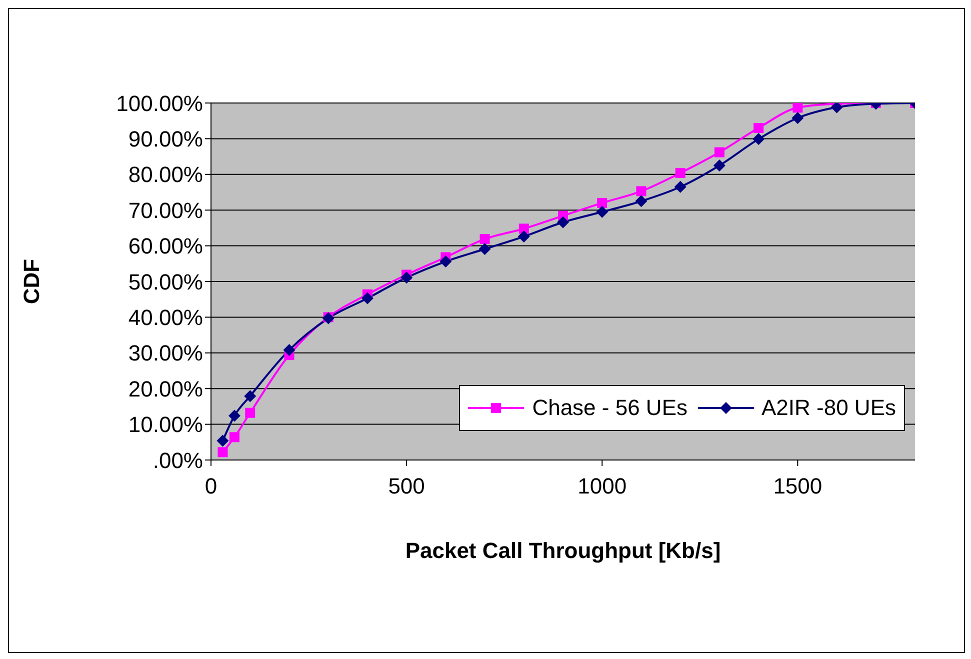 This screenshot has width=971, height=659. Describe the element at coordinates (602, 486) in the screenshot. I see `x-tick-label: 1000` at that location.